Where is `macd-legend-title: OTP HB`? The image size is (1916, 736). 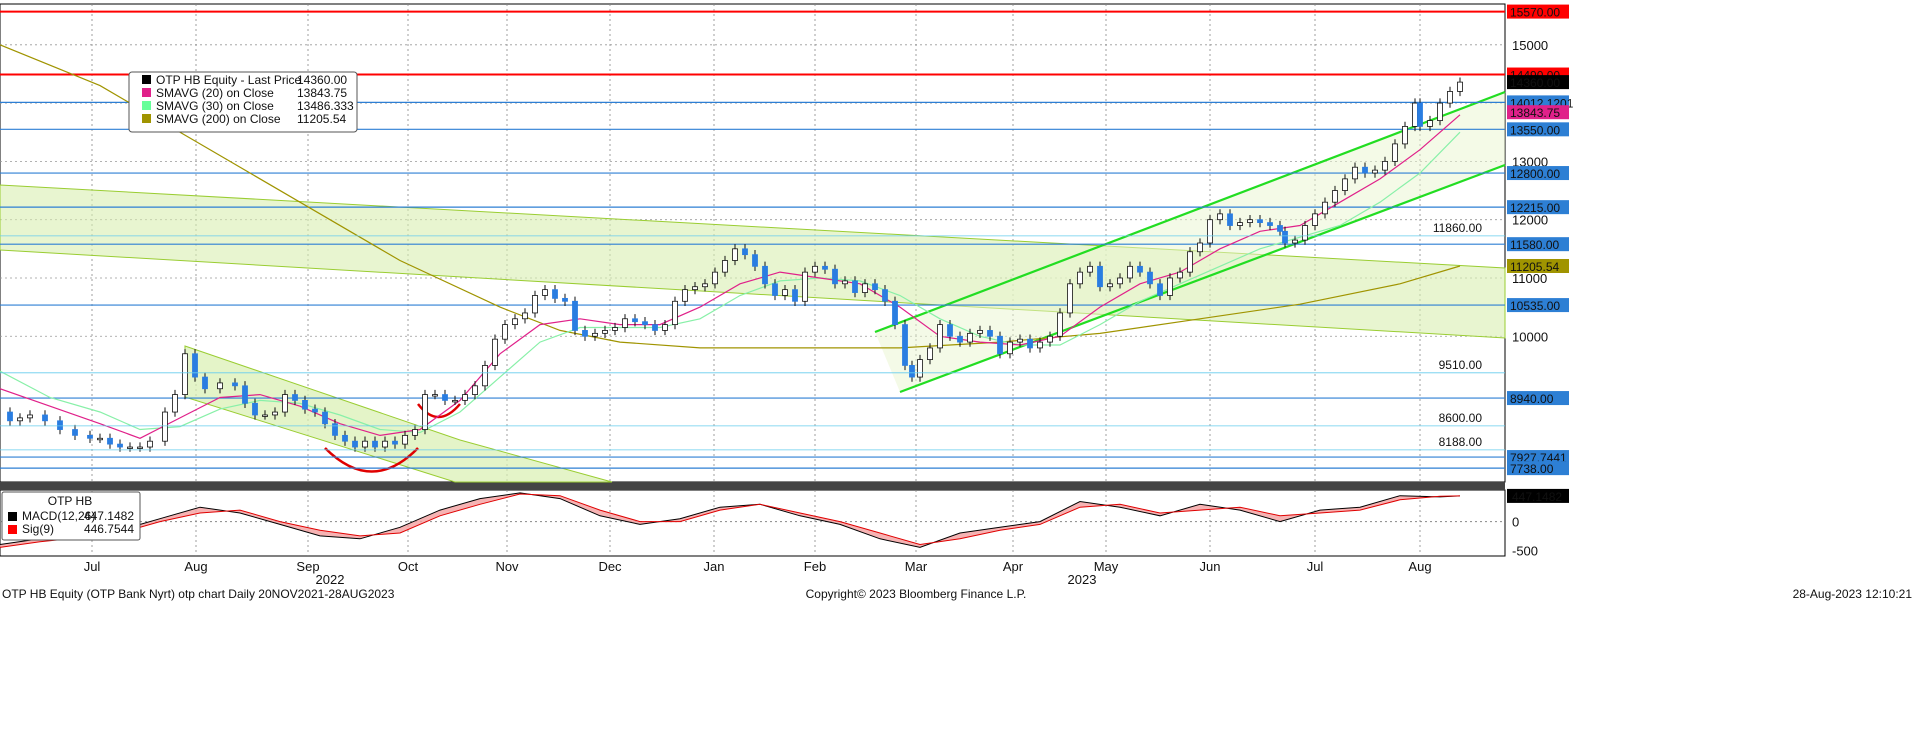 macd-legend-title: OTP HB is located at coordinates (70, 501).